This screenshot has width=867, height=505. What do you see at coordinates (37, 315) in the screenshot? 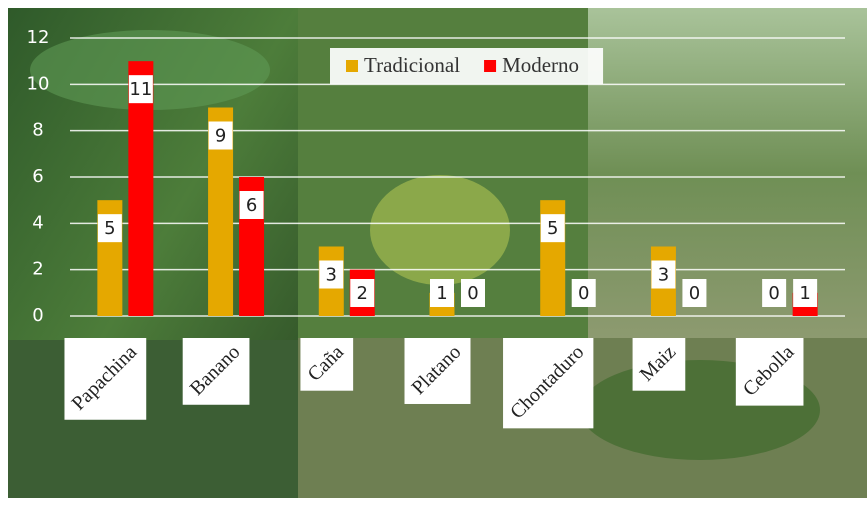
I see `y-tick-label: 0` at bounding box center [37, 315].